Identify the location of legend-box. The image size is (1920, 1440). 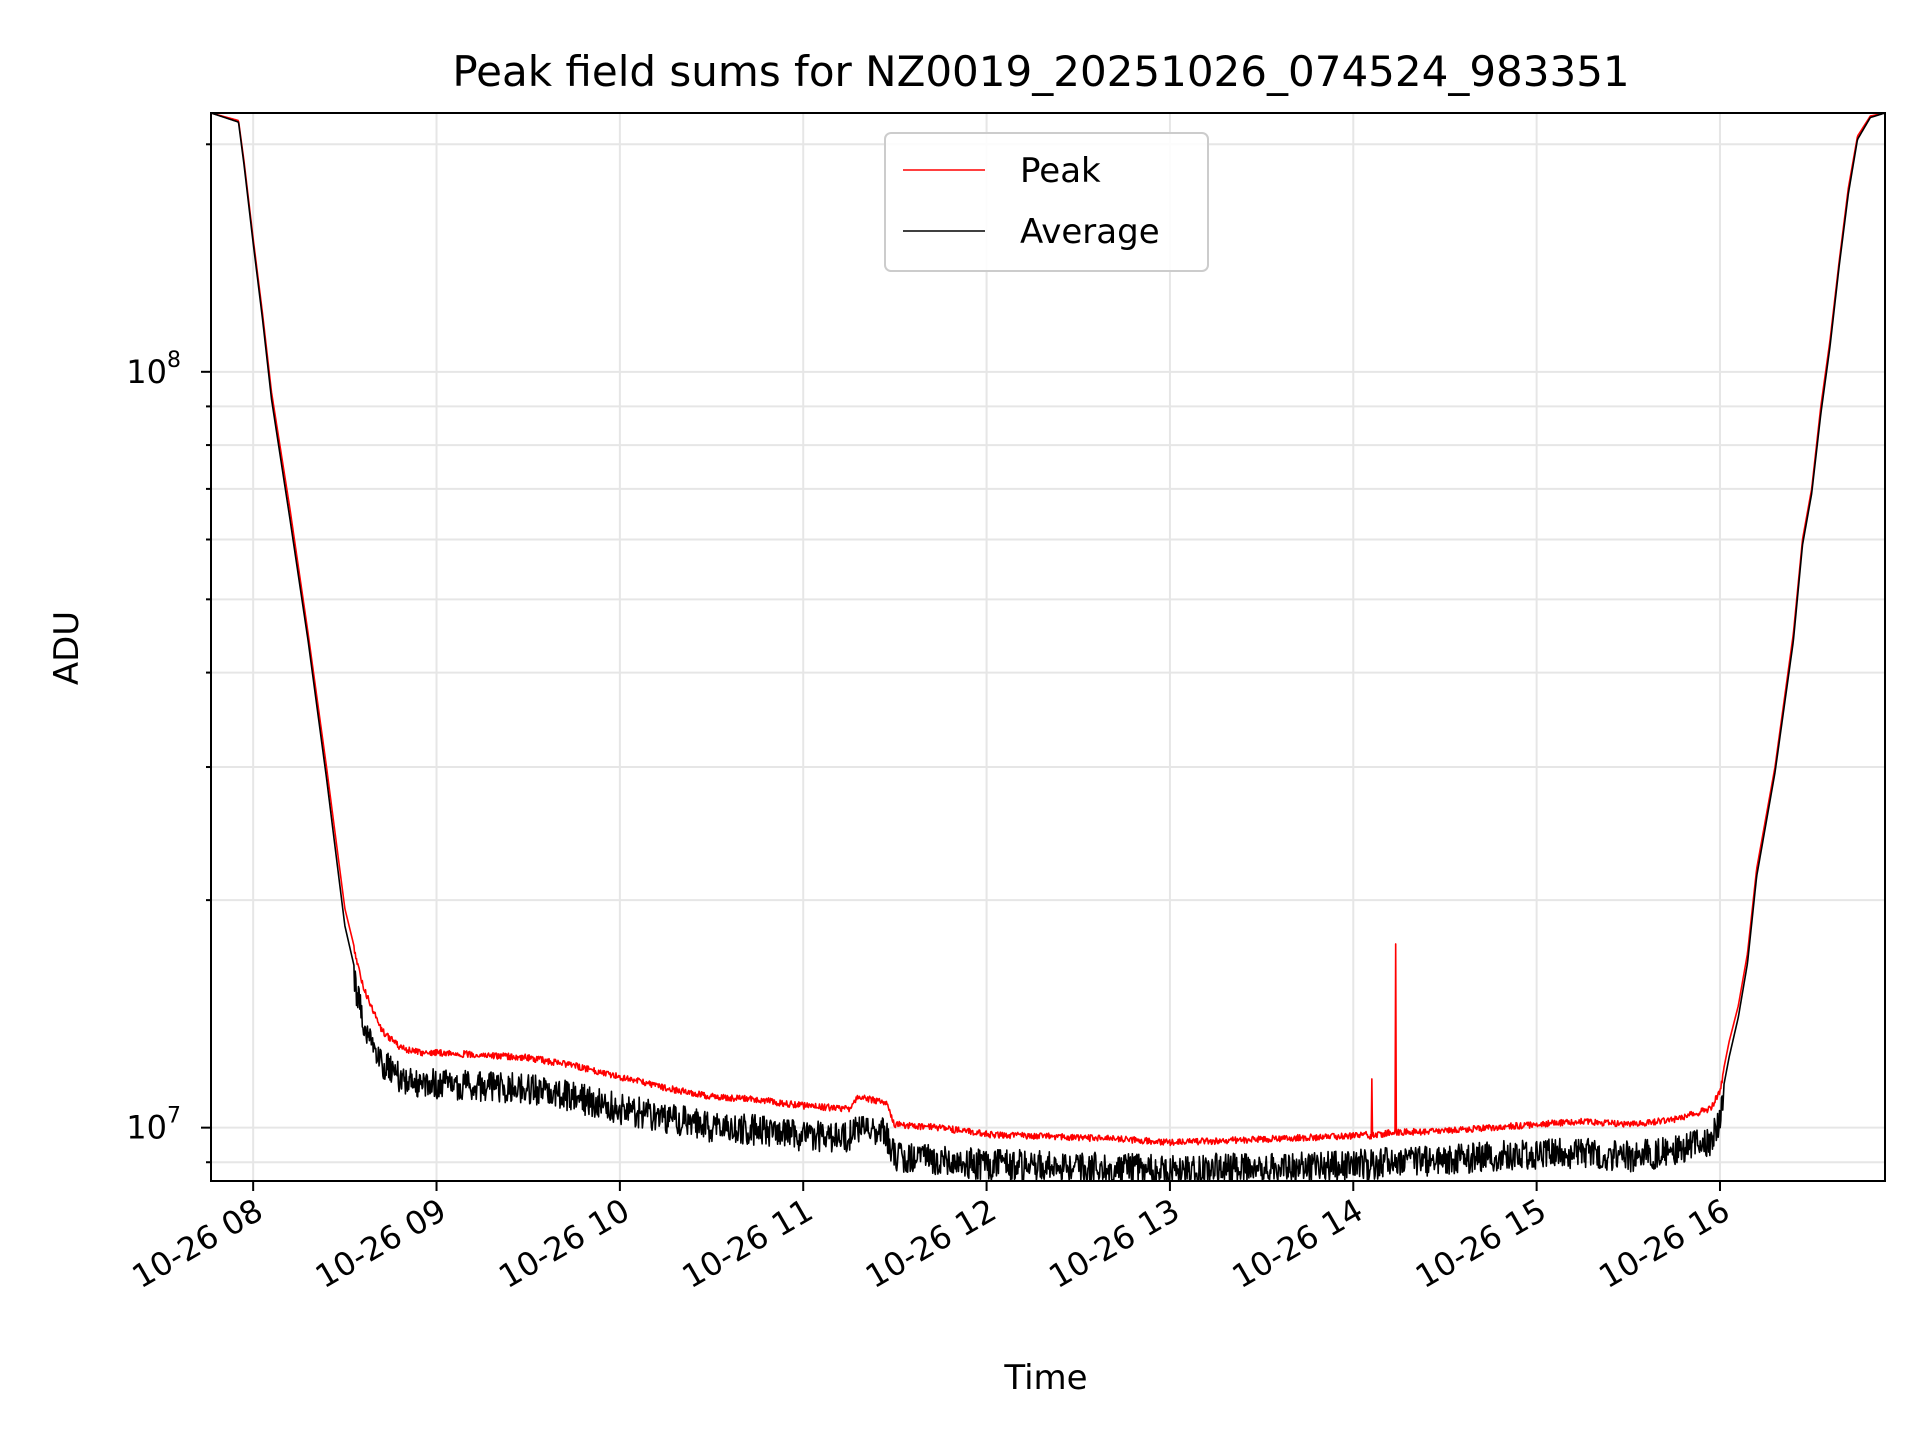
(1046, 202).